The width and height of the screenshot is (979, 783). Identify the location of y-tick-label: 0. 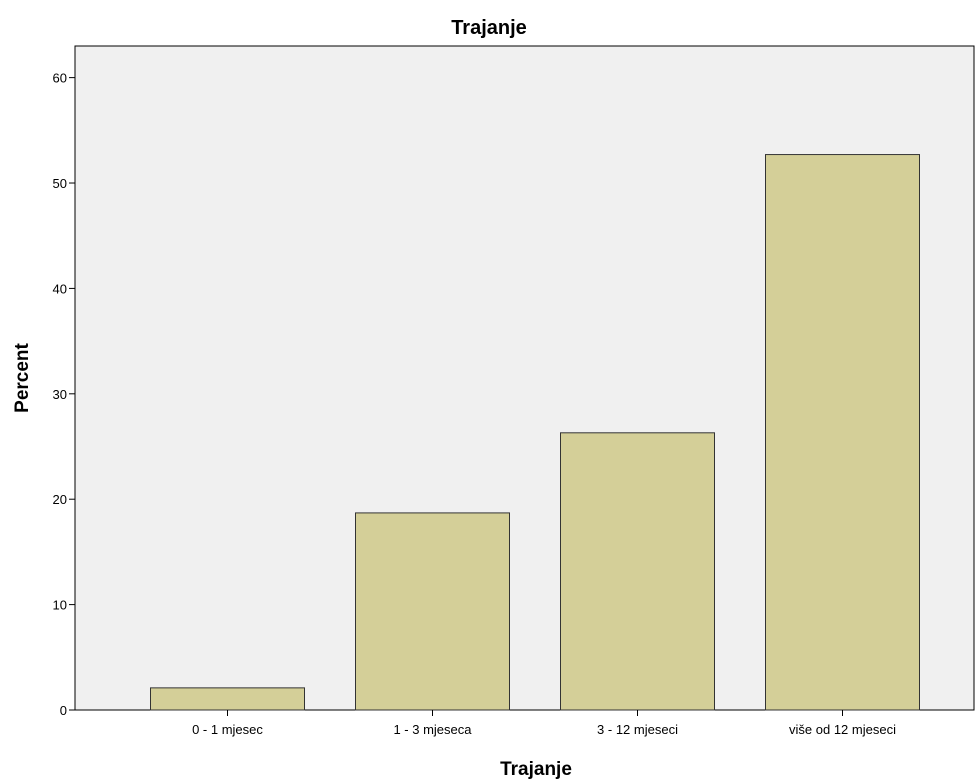
(63, 710).